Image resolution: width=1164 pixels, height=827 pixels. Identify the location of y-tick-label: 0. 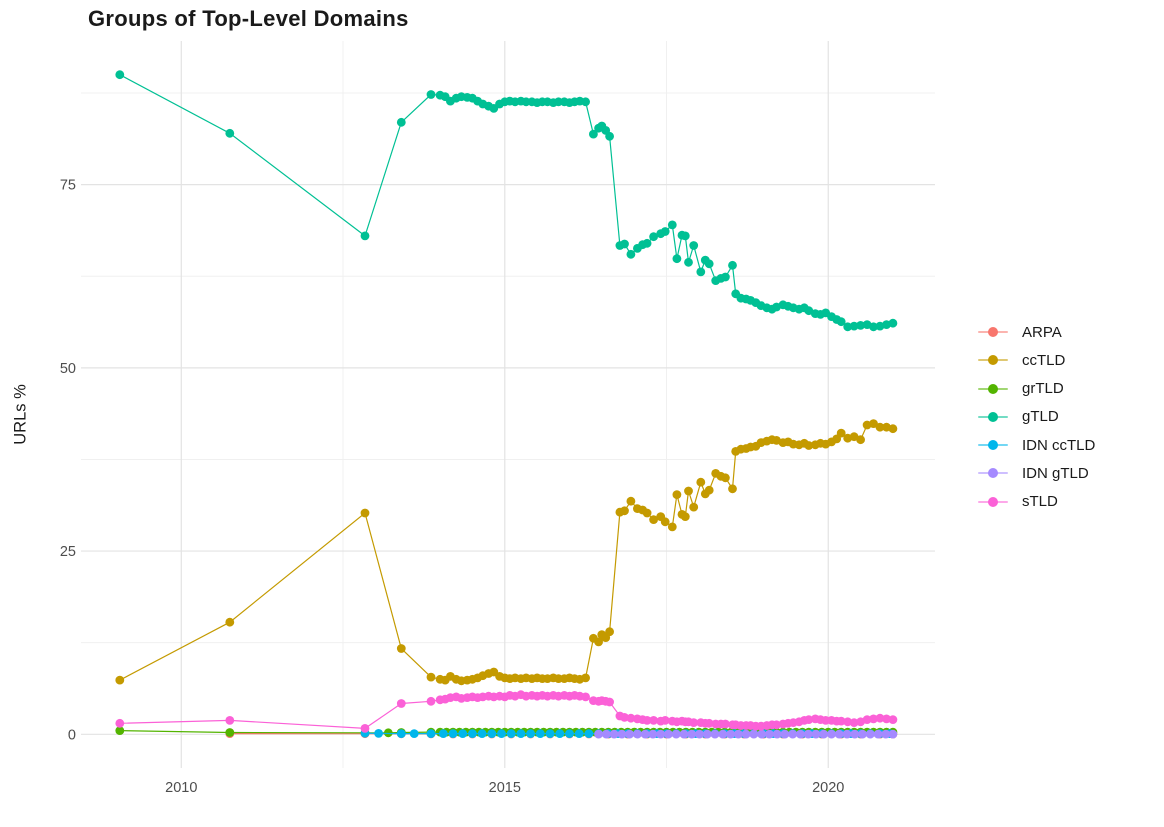
(72, 735).